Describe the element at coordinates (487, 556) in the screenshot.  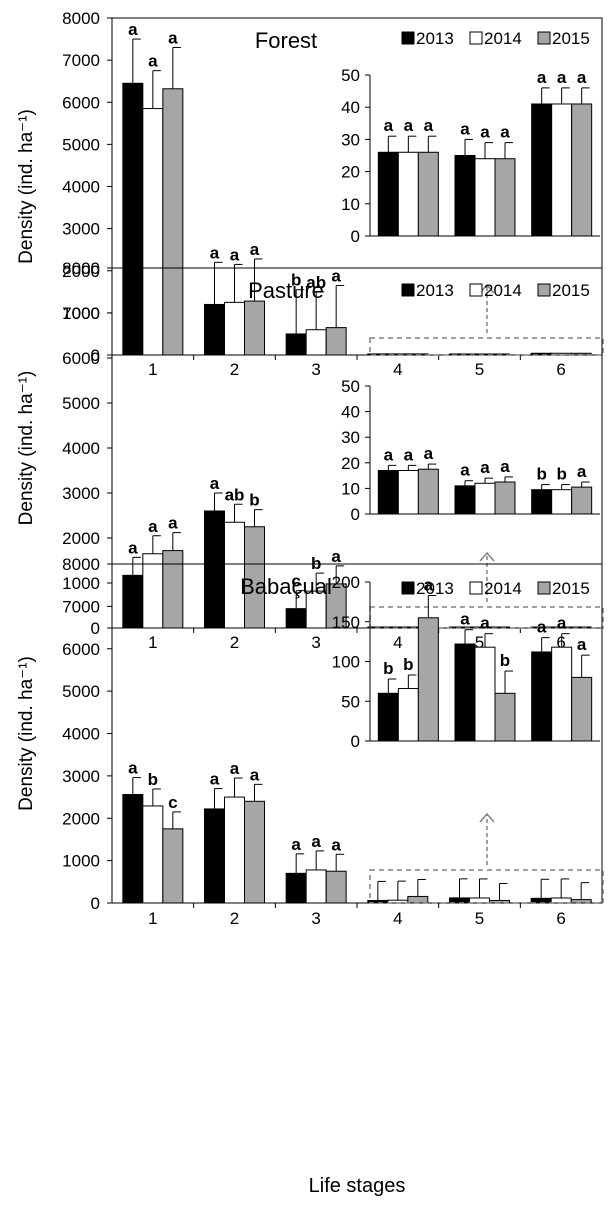
I see `zoom-arrow-head` at that location.